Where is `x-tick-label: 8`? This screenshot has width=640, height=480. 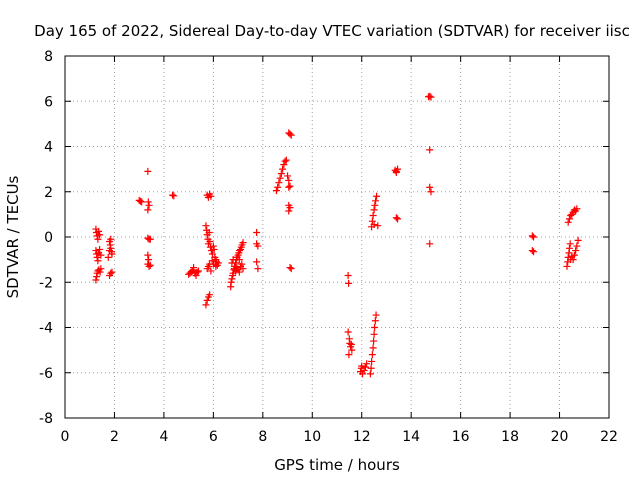 x-tick-label: 8 is located at coordinates (262, 437).